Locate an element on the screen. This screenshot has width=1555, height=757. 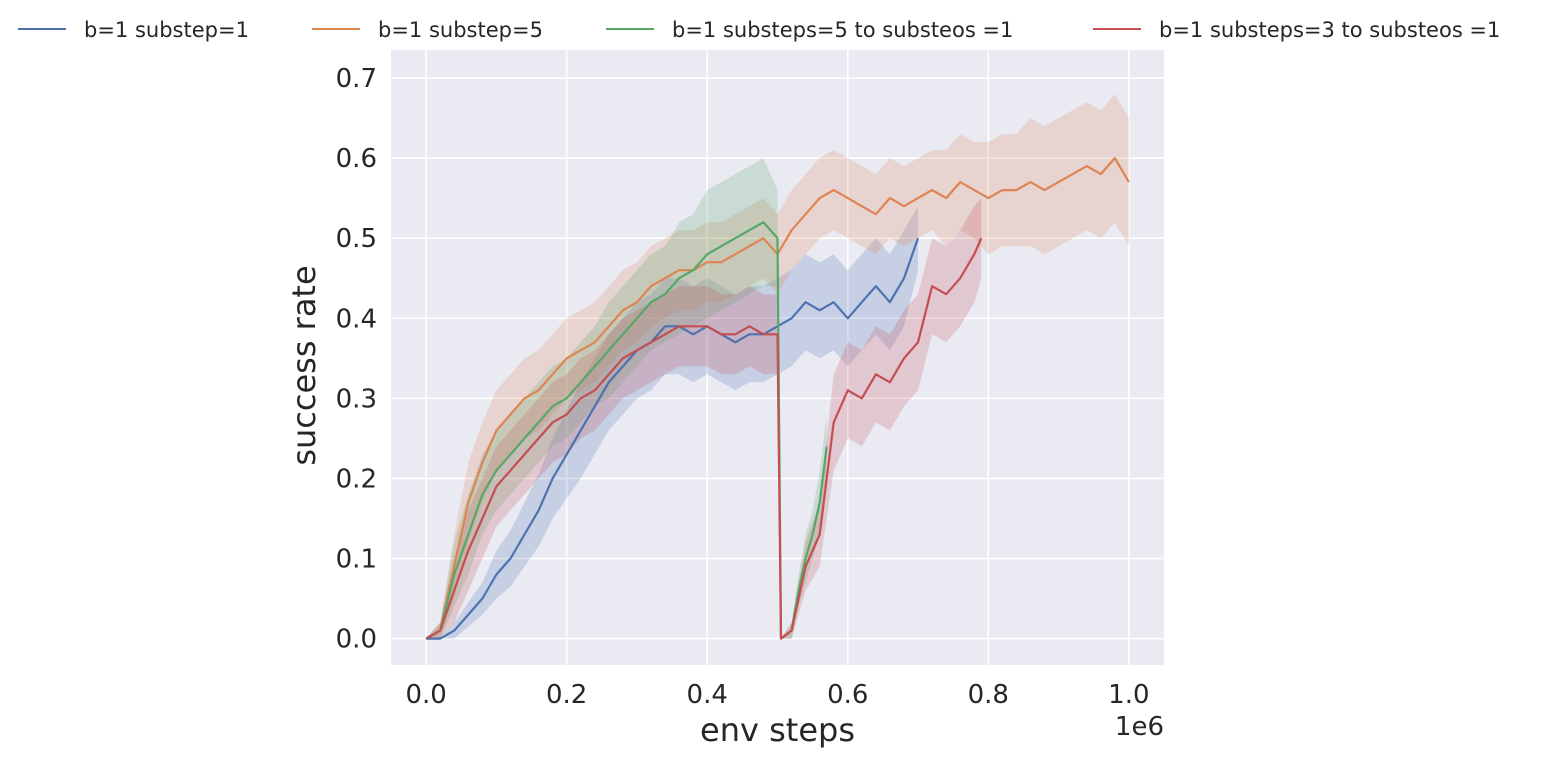
y-tick-label: 0.7 is located at coordinates (356, 79).